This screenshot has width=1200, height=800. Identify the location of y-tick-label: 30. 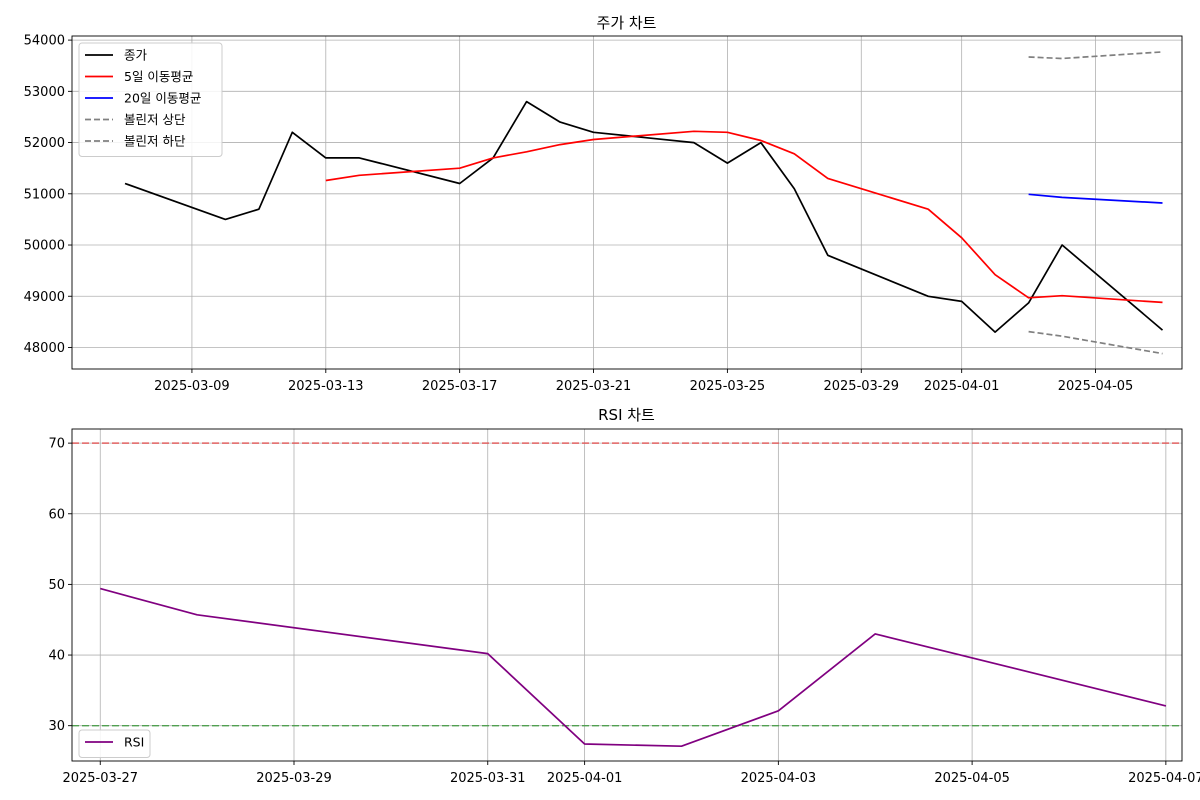
(56, 726).